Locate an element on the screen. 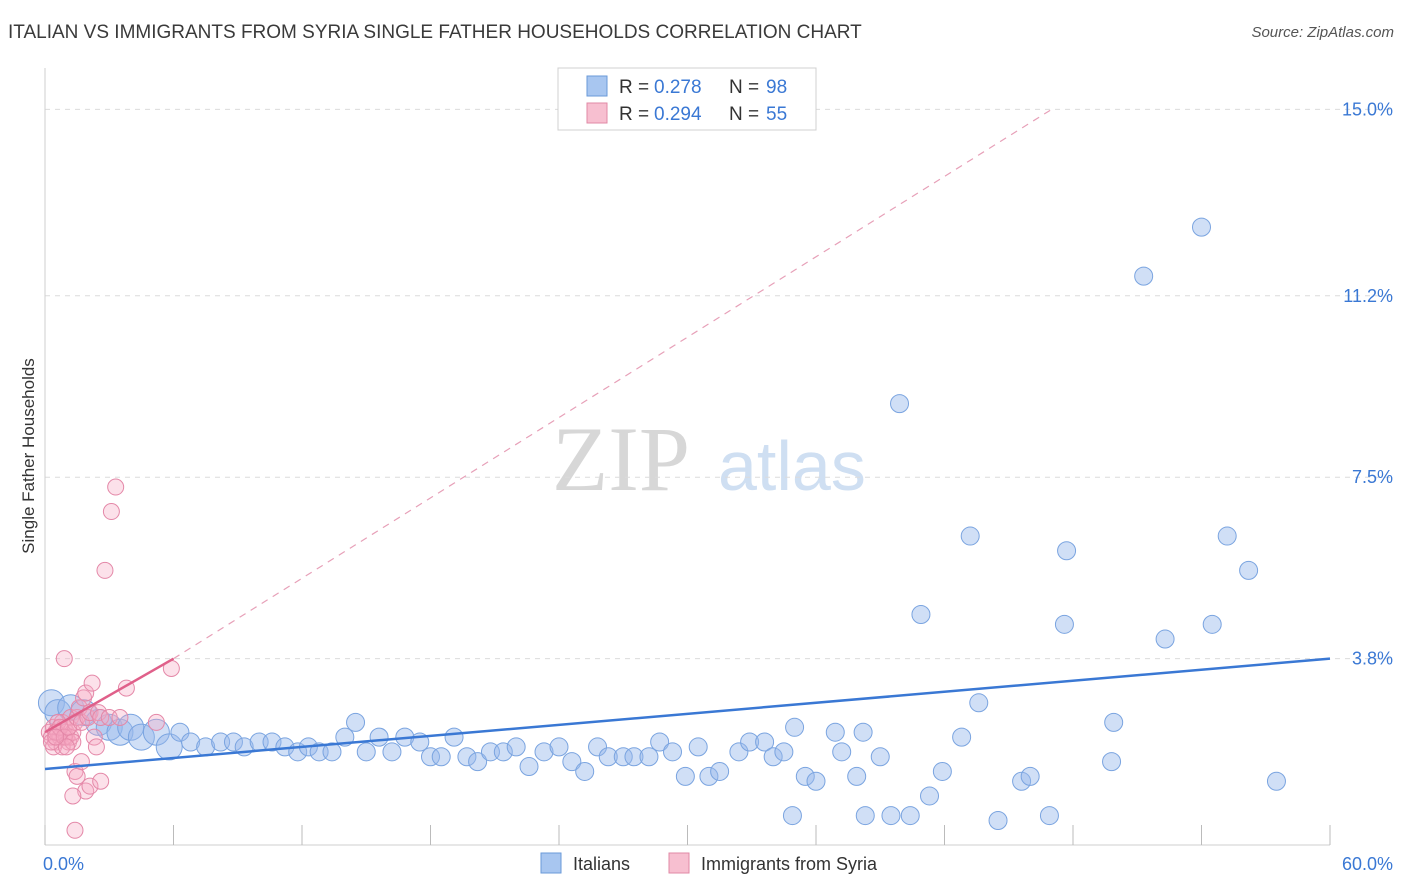 This screenshot has width=1406, height=892. correlation-legend: R = 0.278 N = 98 R = 0.294 N = 55 is located at coordinates (687, 99).